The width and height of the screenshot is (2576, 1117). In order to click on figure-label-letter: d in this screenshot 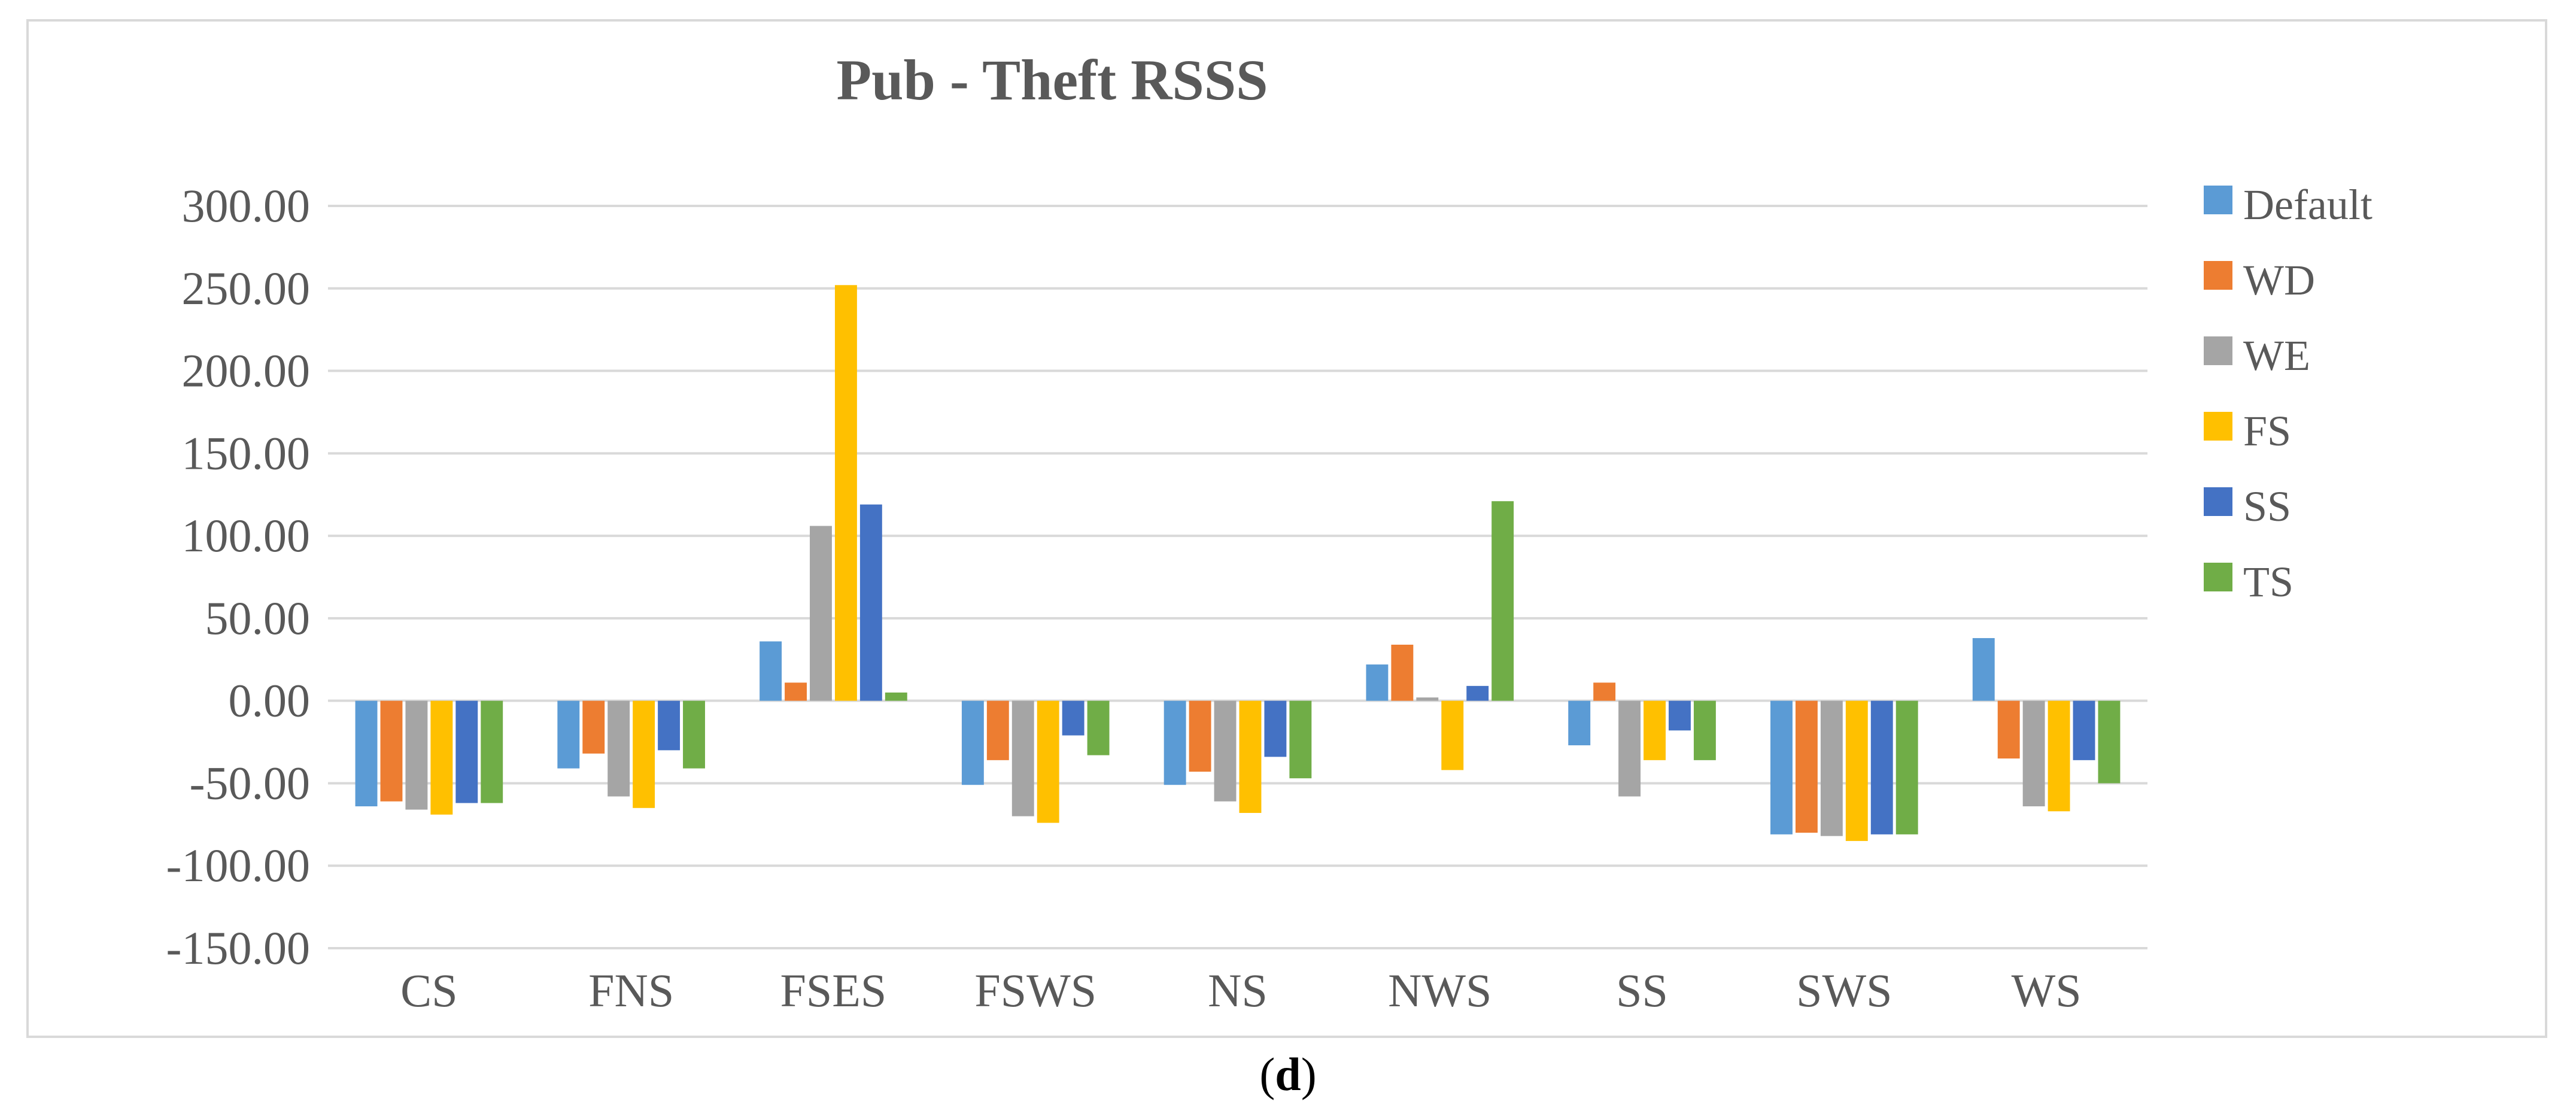, I will do `click(1288, 1074)`.